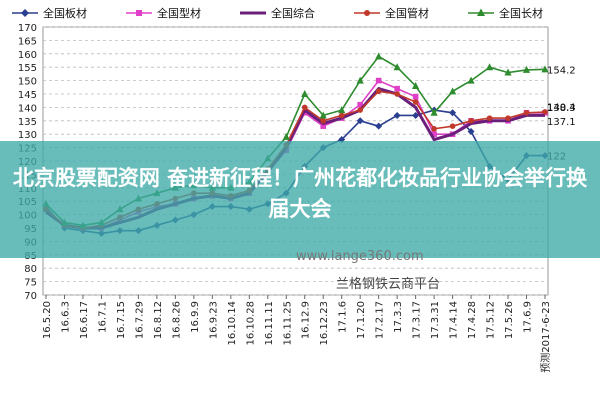 The image size is (600, 400). Describe the element at coordinates (561, 70) in the screenshot. I see `end-value-label: 154.2` at that location.